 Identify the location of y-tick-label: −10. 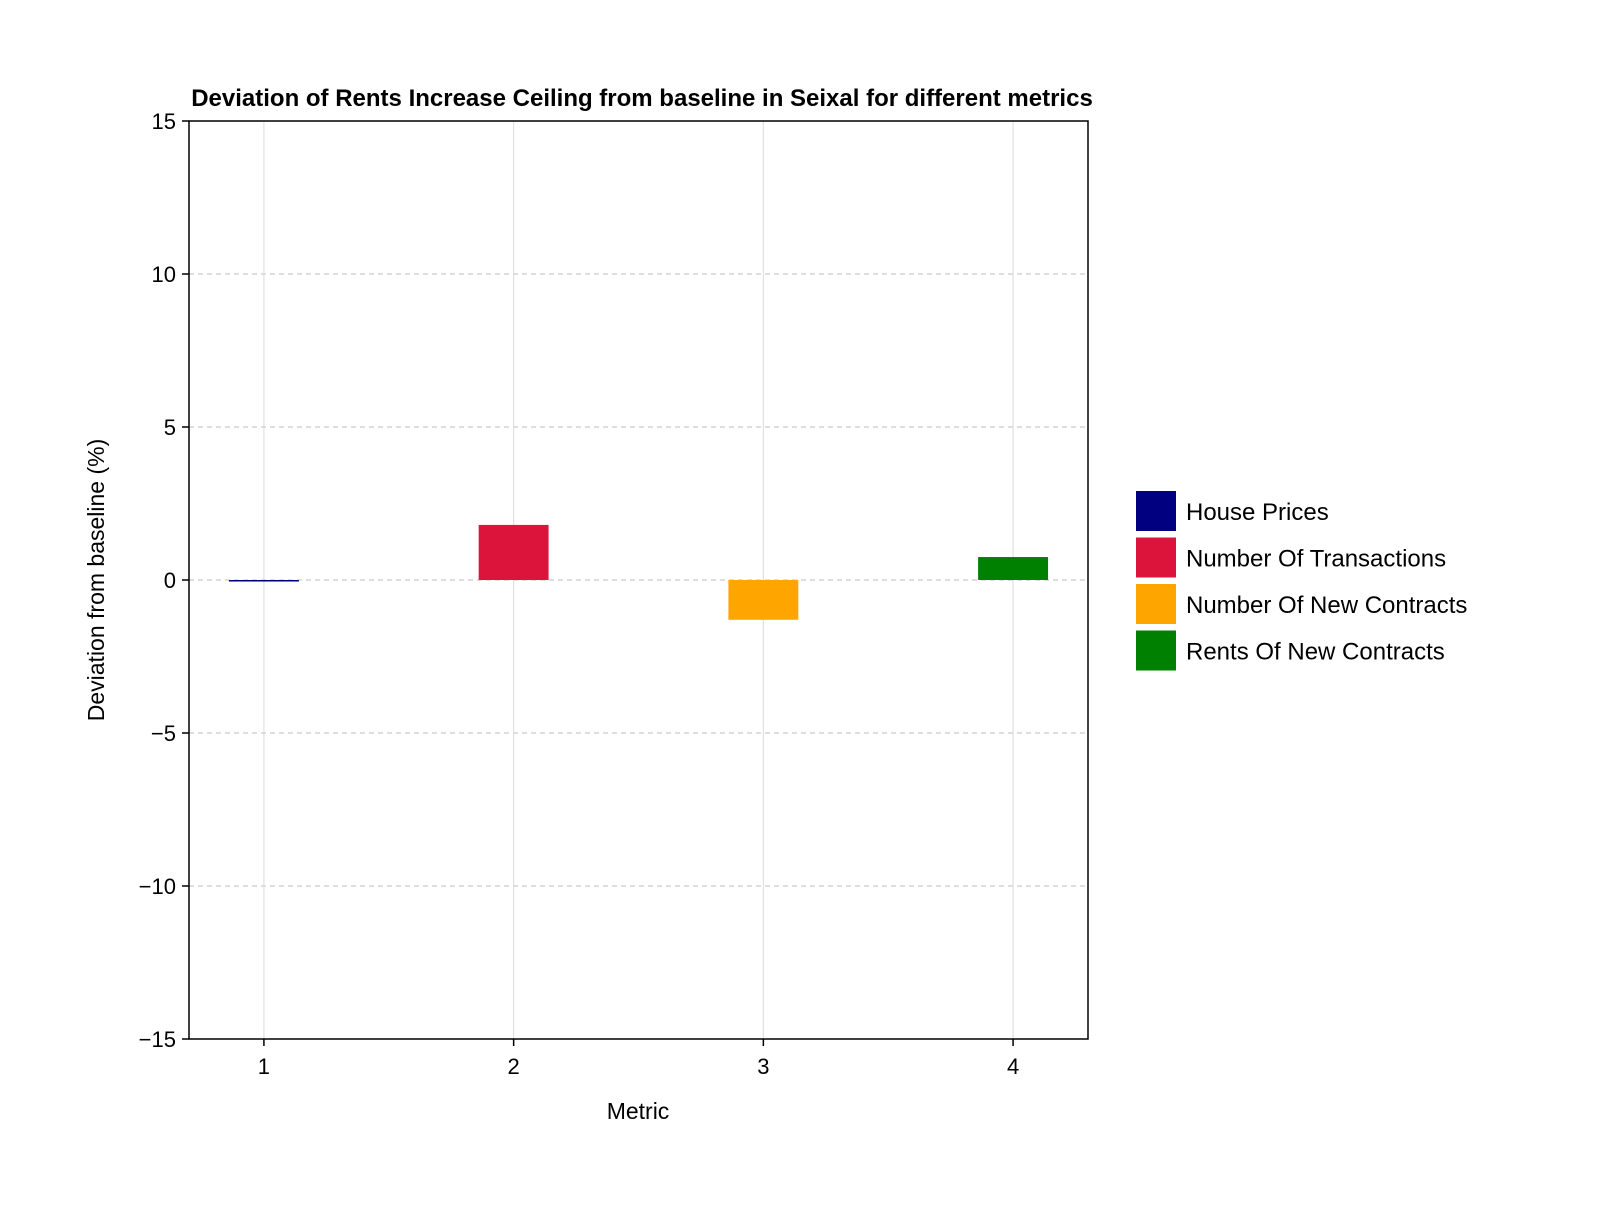
(157, 886).